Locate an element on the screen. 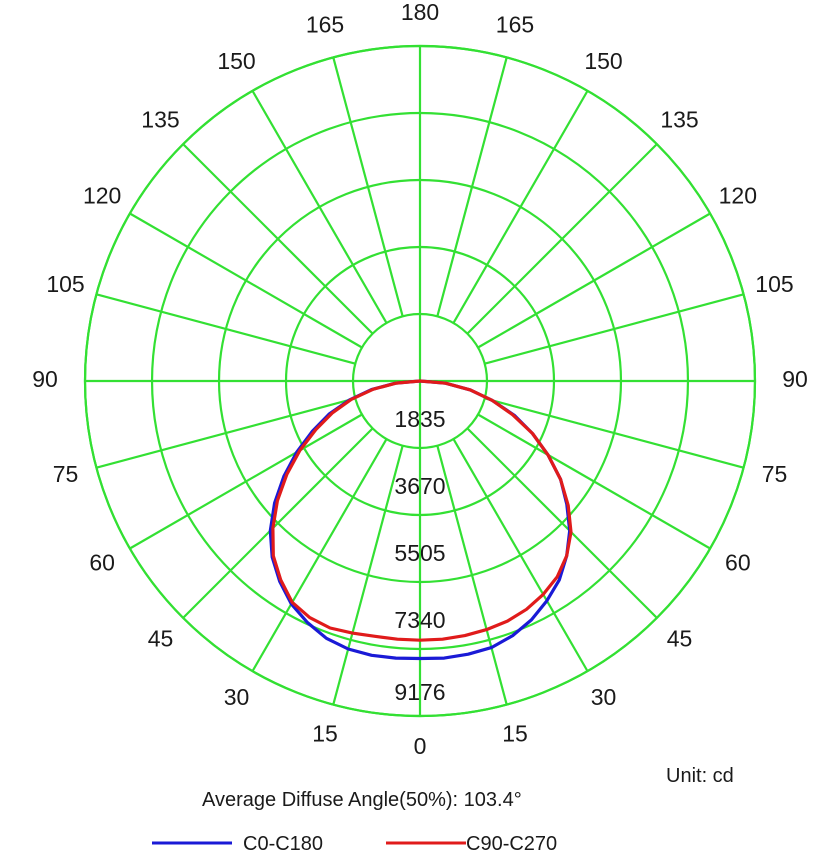 The width and height of the screenshot is (829, 858). series-curve-c90-c270 is located at coordinates (422, 510).